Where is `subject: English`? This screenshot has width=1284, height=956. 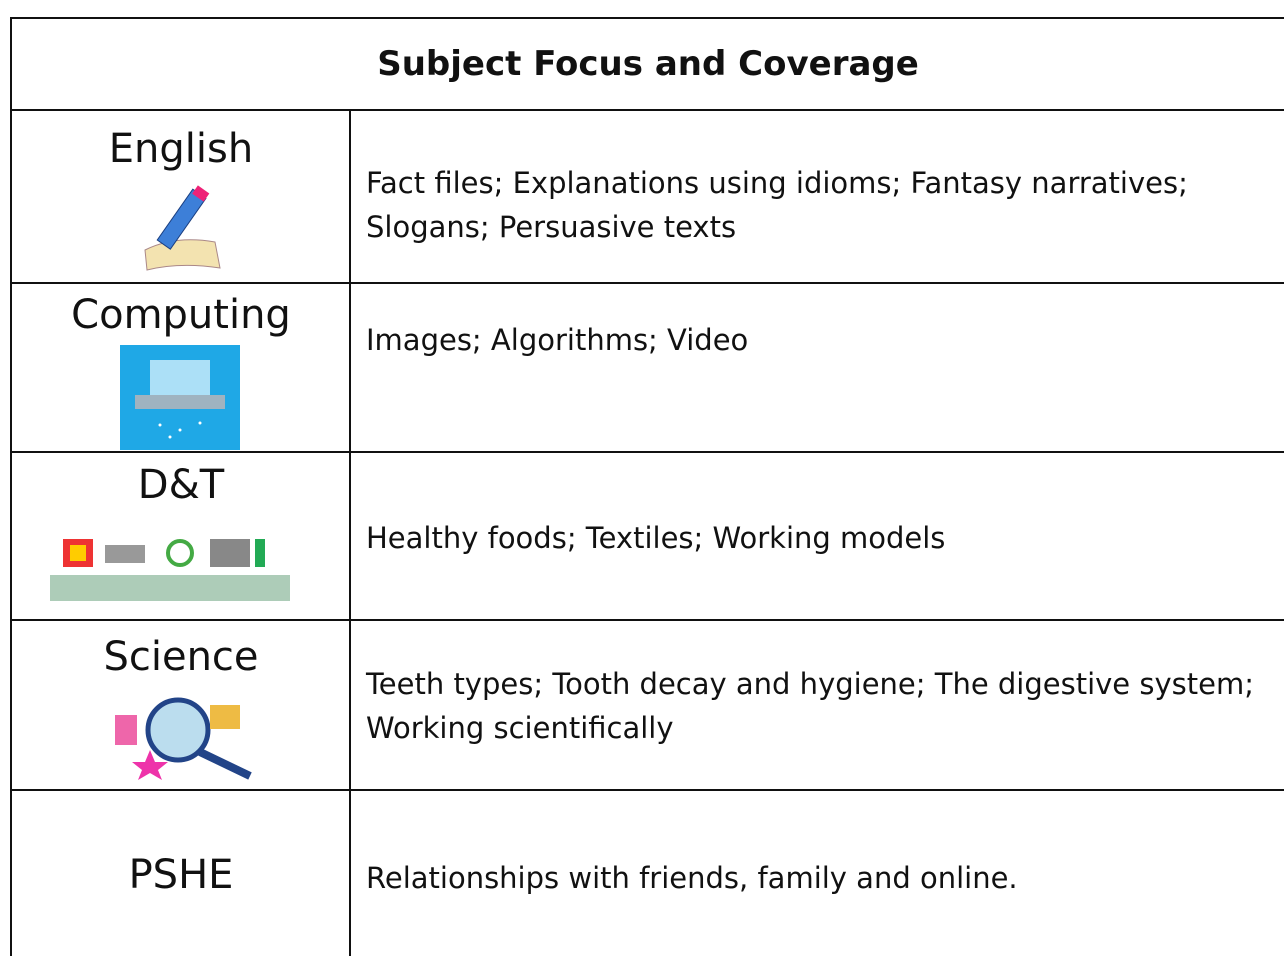 subject: English is located at coordinates (181, 149).